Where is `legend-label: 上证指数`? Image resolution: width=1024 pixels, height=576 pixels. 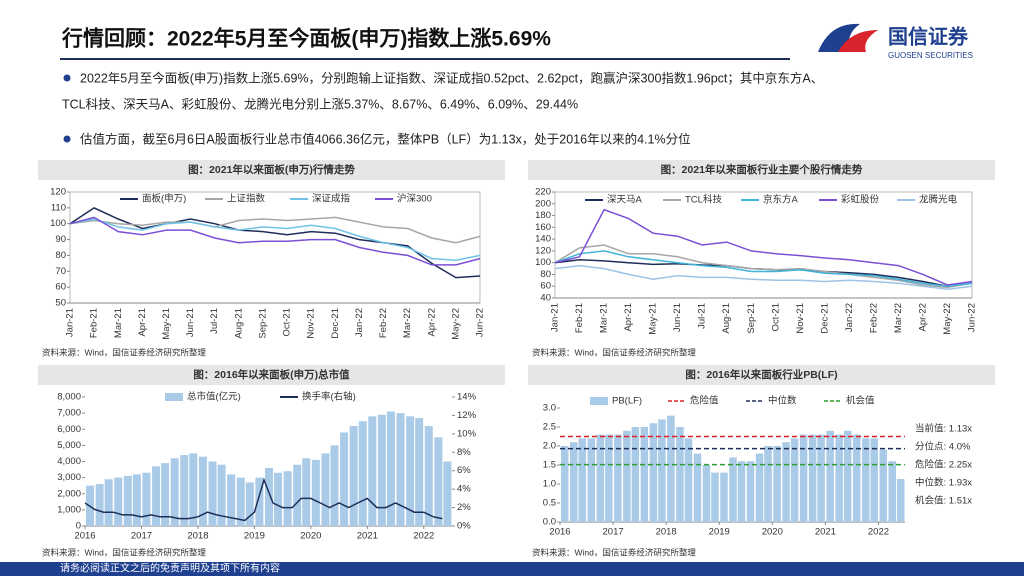 legend-label: 上证指数 is located at coordinates (246, 199).